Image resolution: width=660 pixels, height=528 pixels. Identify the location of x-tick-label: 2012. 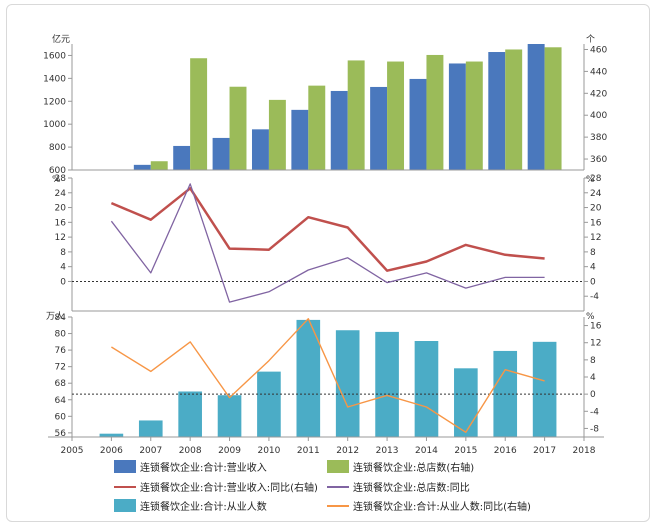
(347, 451).